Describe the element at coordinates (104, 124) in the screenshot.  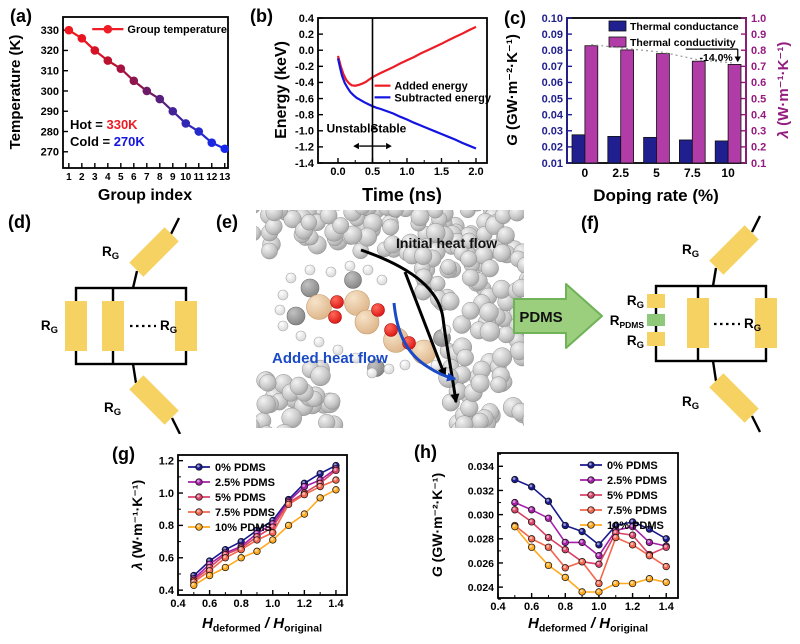
I see `hot-annotation: Hot = 330K` at that location.